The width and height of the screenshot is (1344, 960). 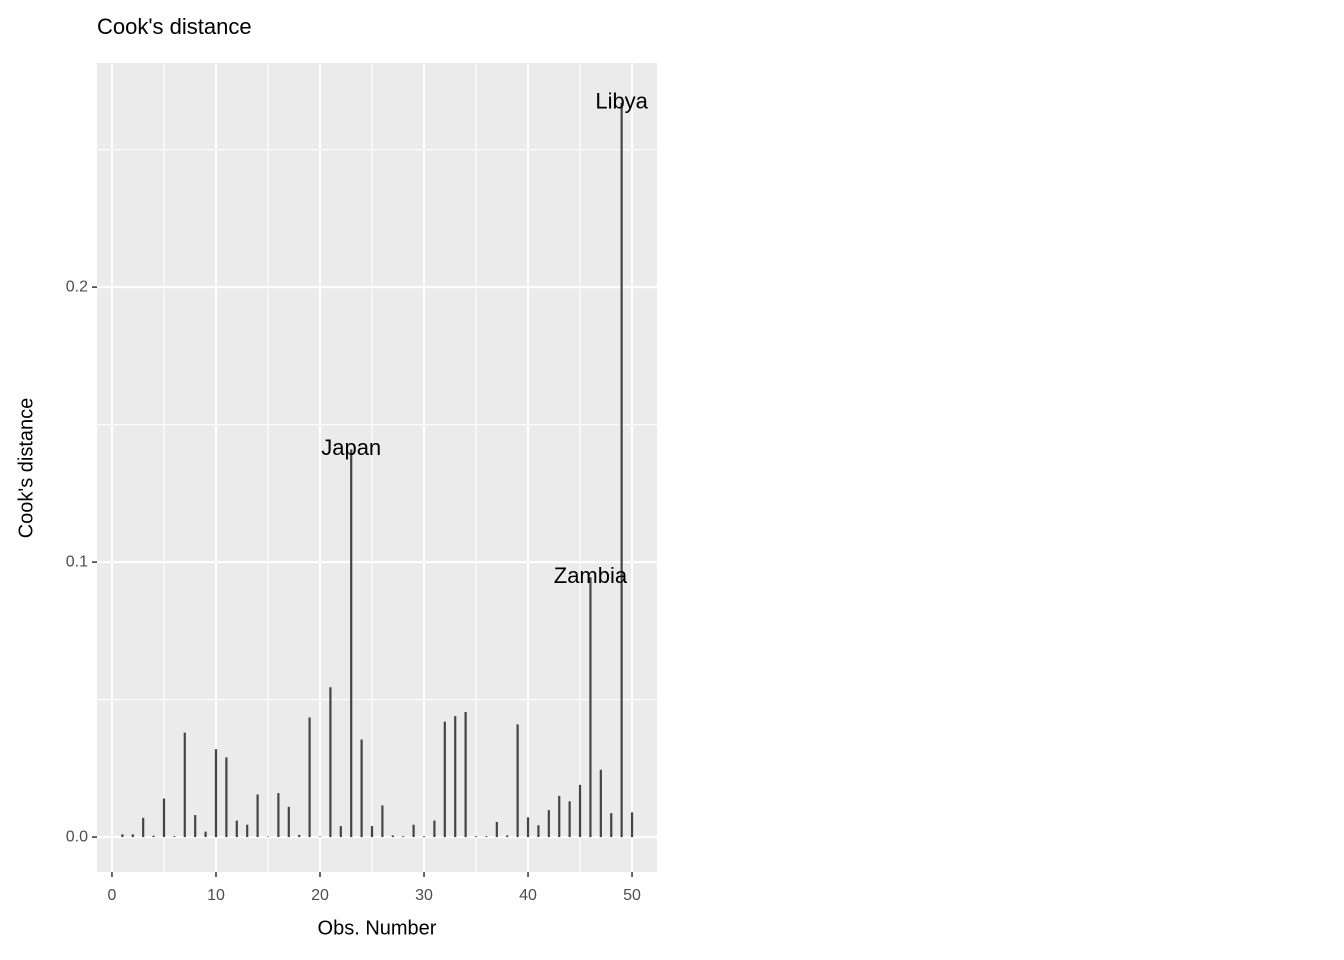 I want to click on x-tick-label: 20, so click(x=320, y=895).